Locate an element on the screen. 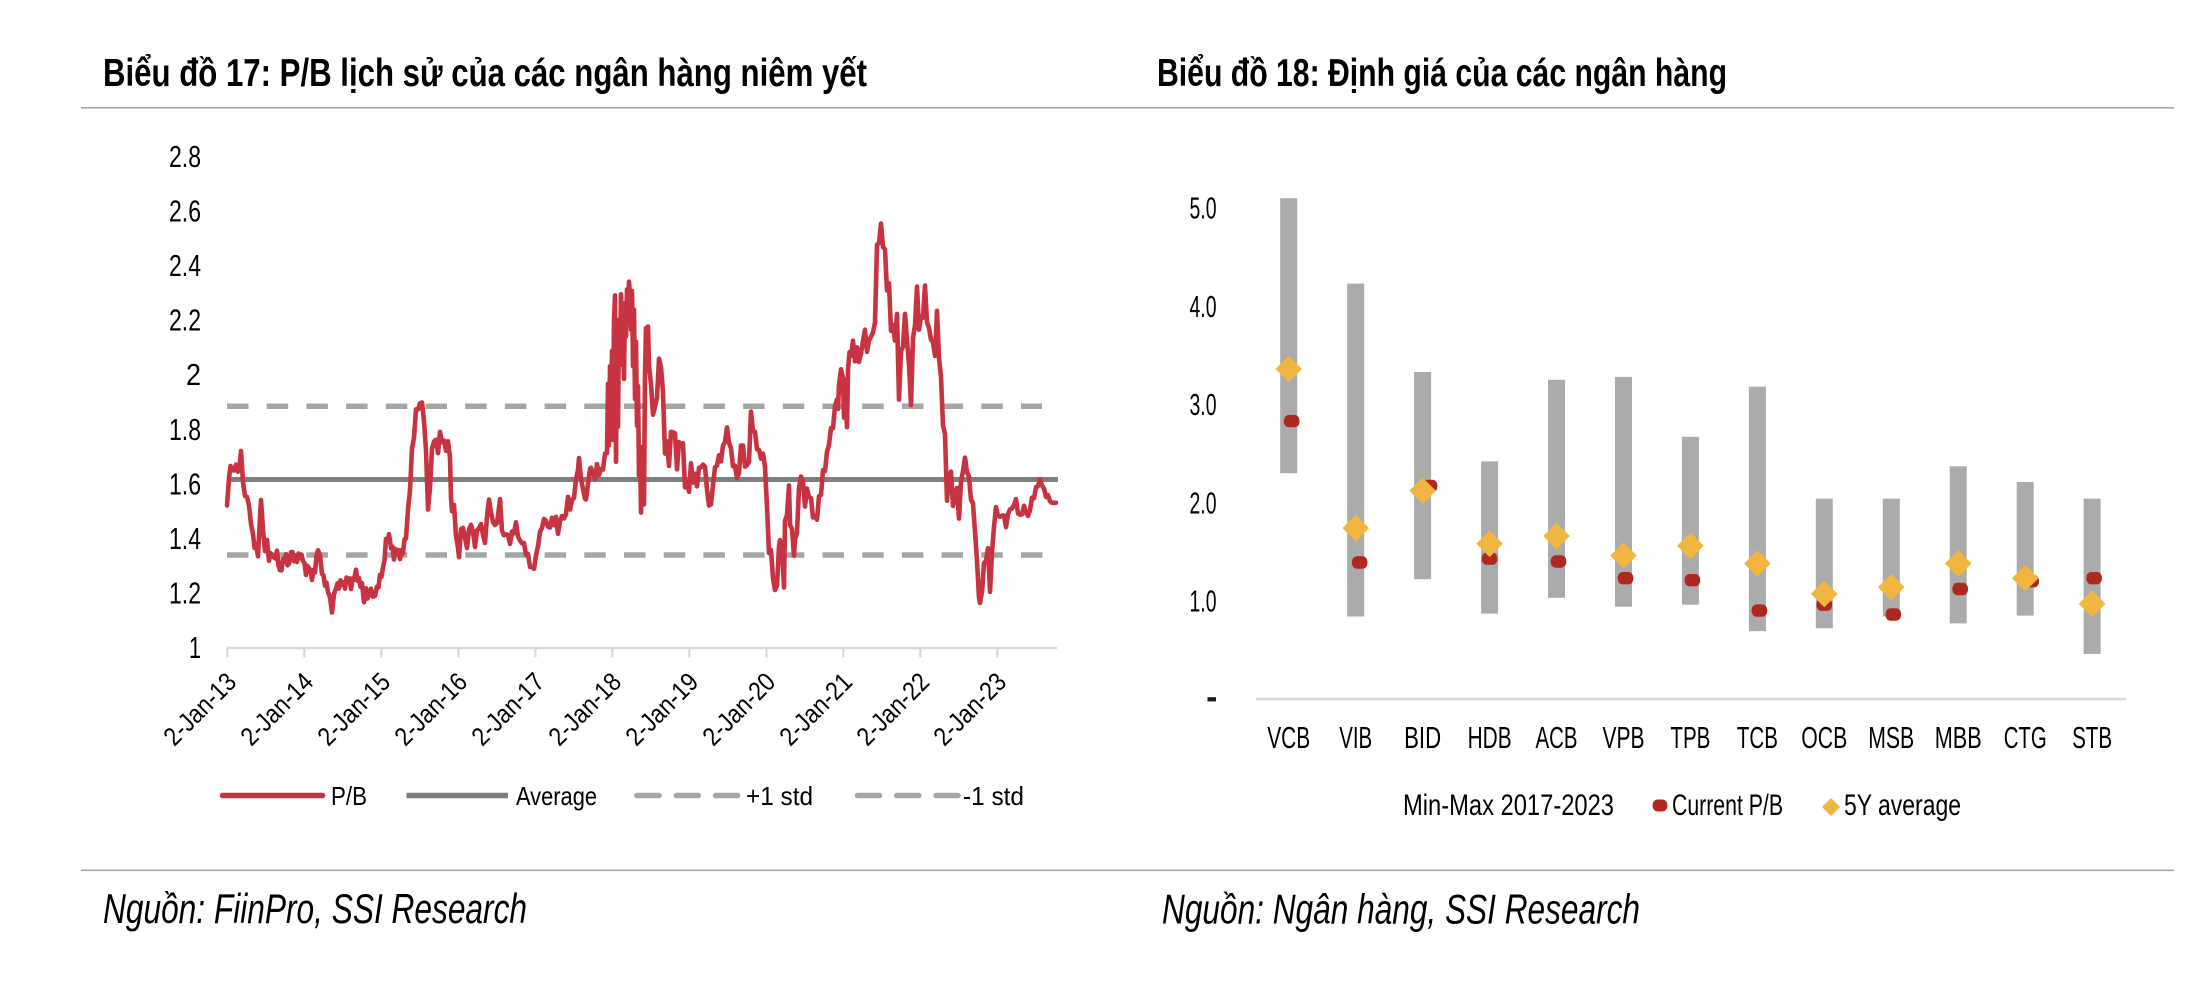 Image resolution: width=2190 pixels, height=986 pixels. svg-text: VPB is located at coordinates (1624, 738).